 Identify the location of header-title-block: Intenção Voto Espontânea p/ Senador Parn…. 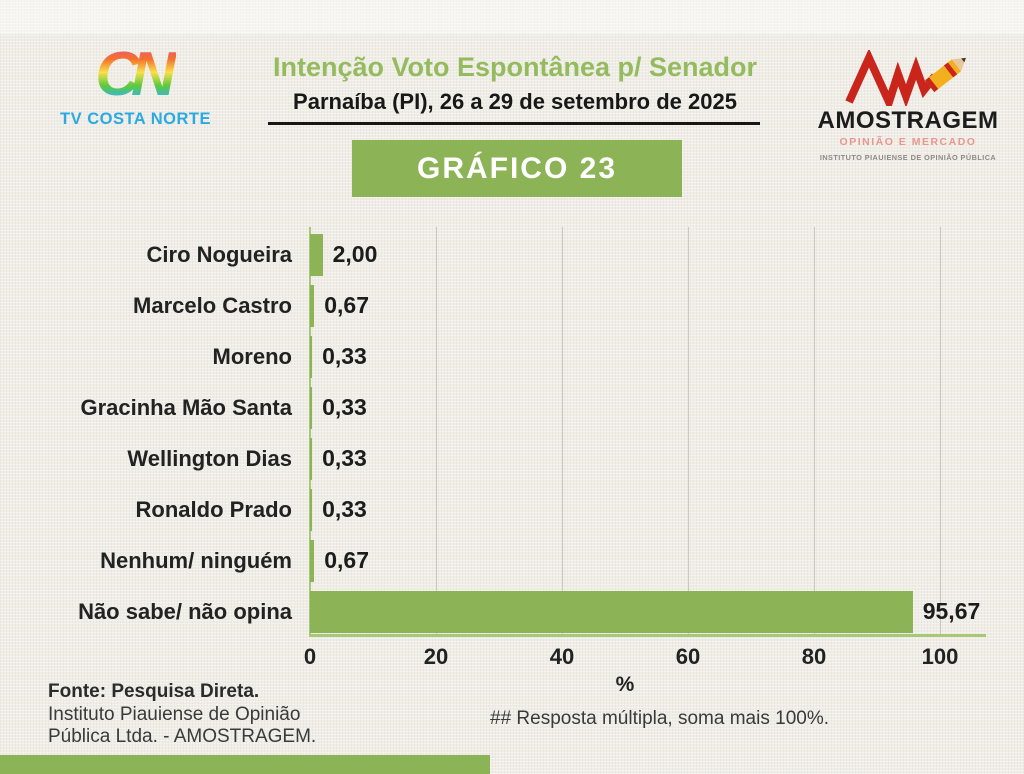
(515, 83).